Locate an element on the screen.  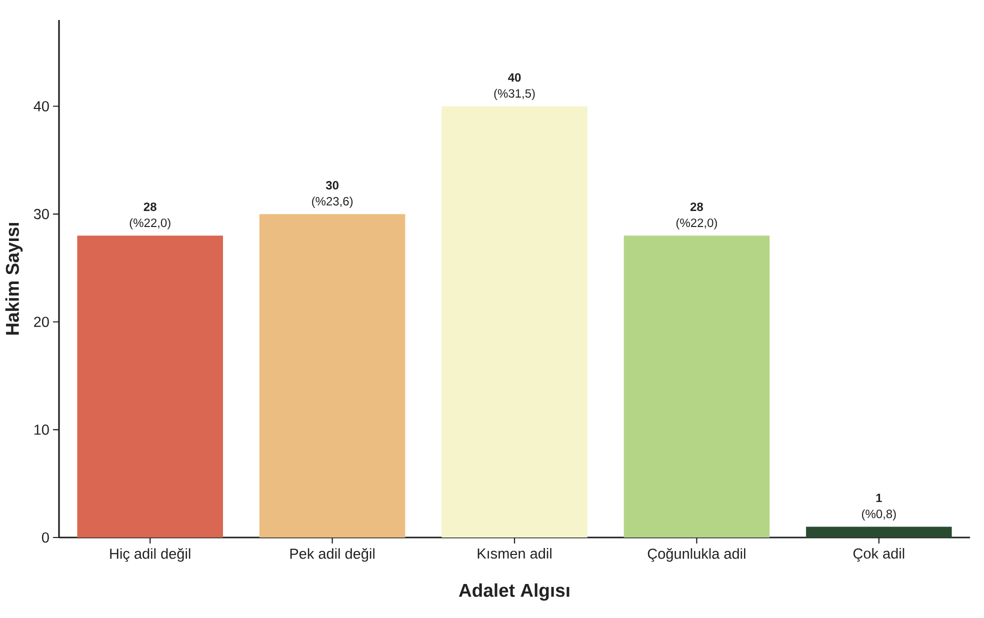
x-axis-title: Adalet Algısı is located at coordinates (514, 592).